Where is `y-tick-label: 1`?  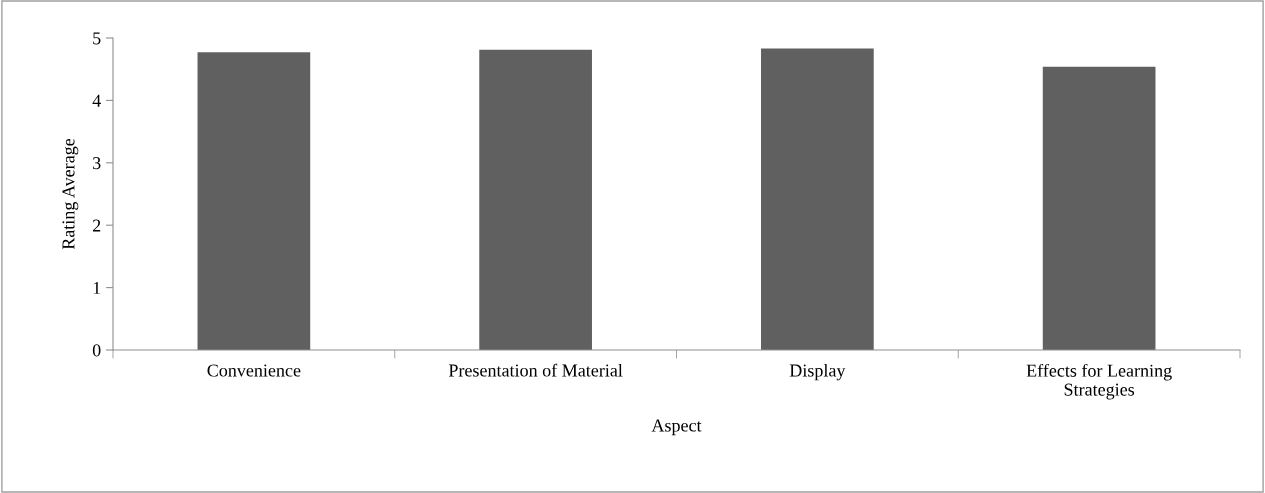 y-tick-label: 1 is located at coordinates (97, 287).